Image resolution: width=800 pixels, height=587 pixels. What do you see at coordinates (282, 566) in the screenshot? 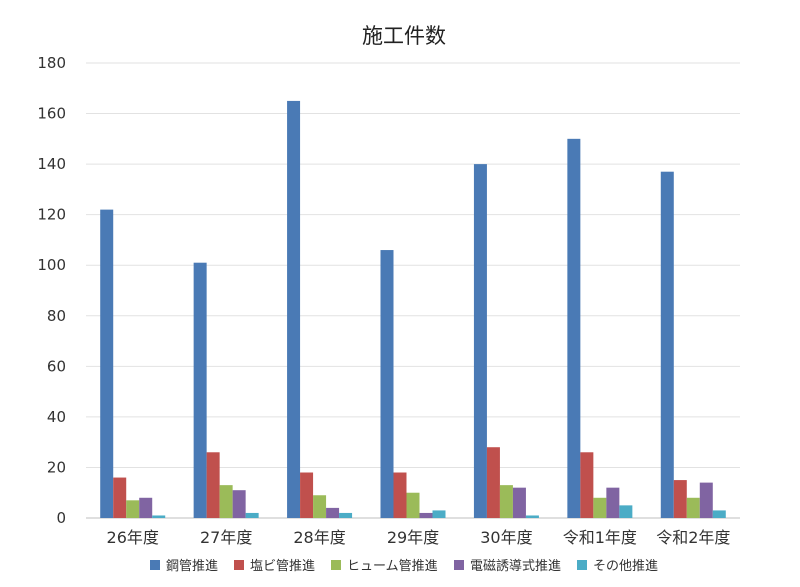
I see `legend-label-2: 塩ビ管推進` at bounding box center [282, 566].